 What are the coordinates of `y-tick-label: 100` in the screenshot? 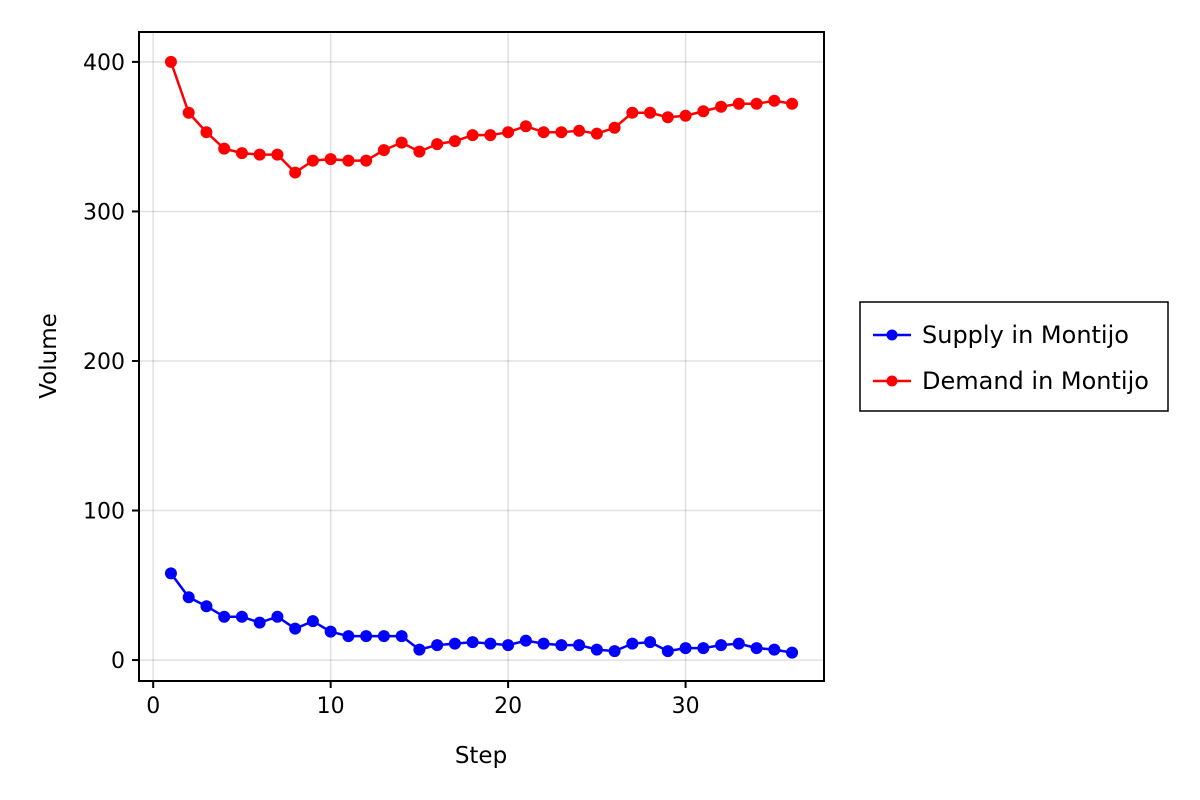 It's located at (104, 512).